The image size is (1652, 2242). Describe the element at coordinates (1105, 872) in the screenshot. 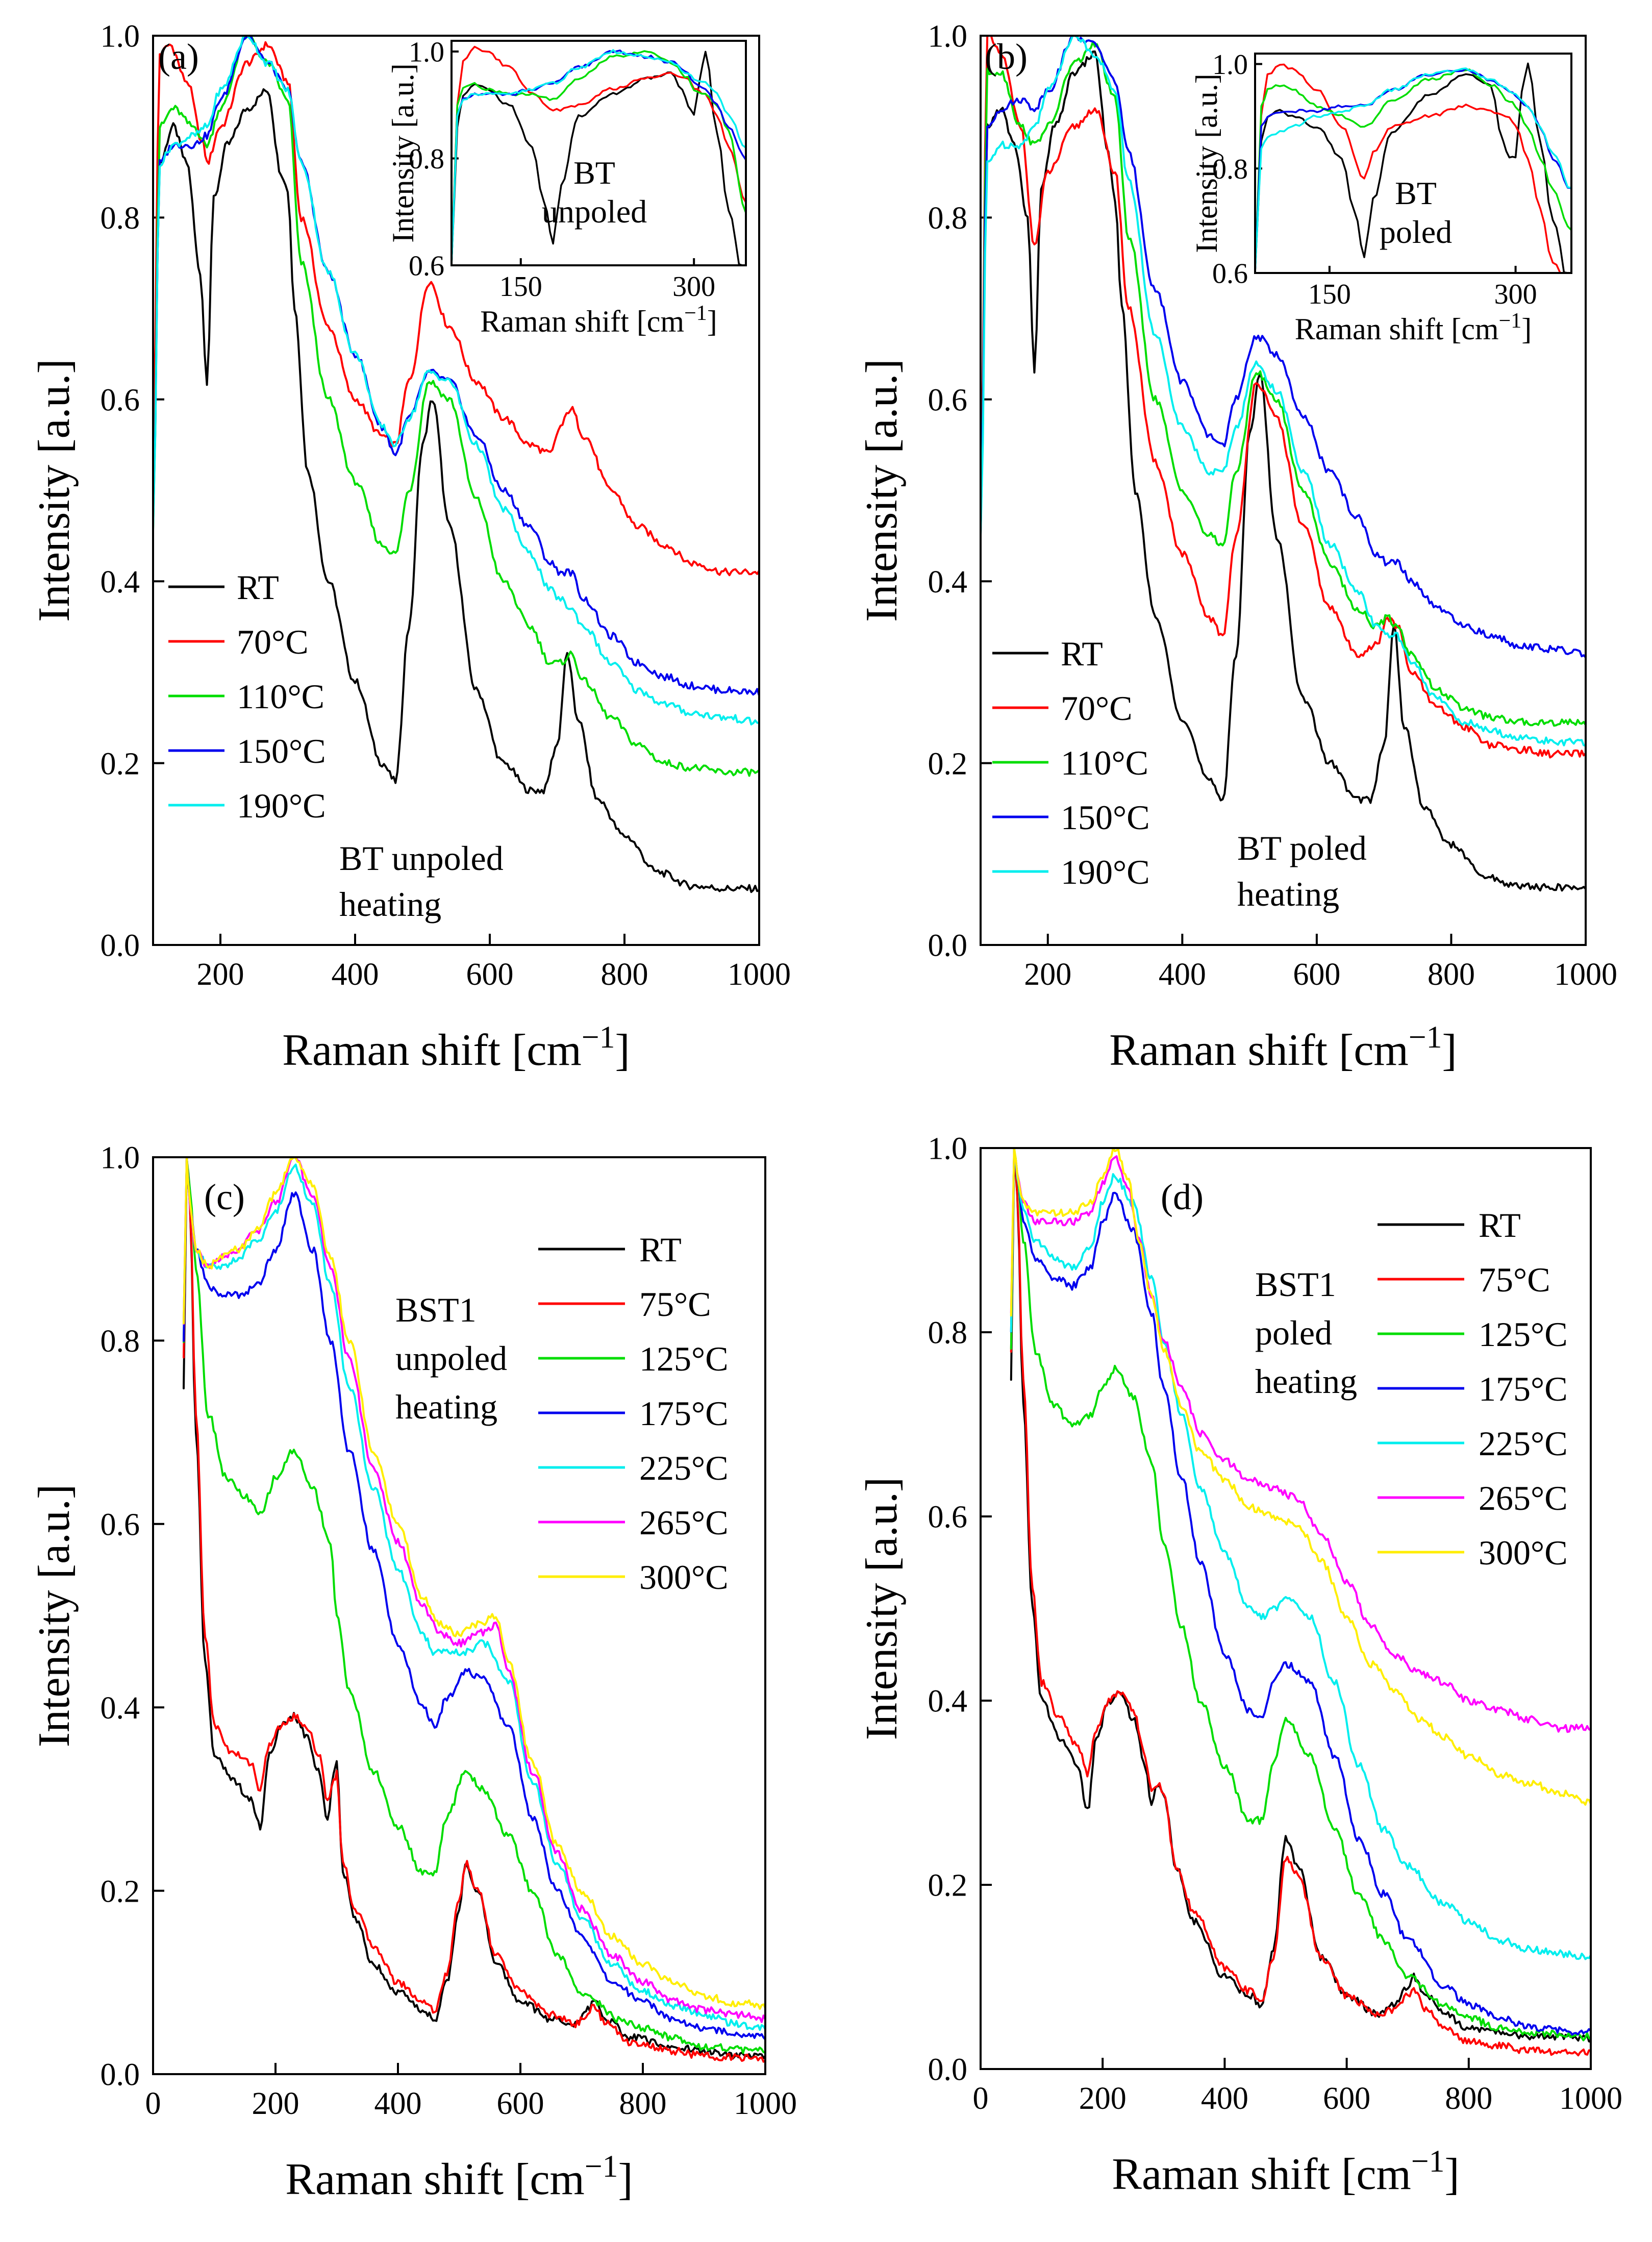

I see `legend-label: 190°C` at that location.